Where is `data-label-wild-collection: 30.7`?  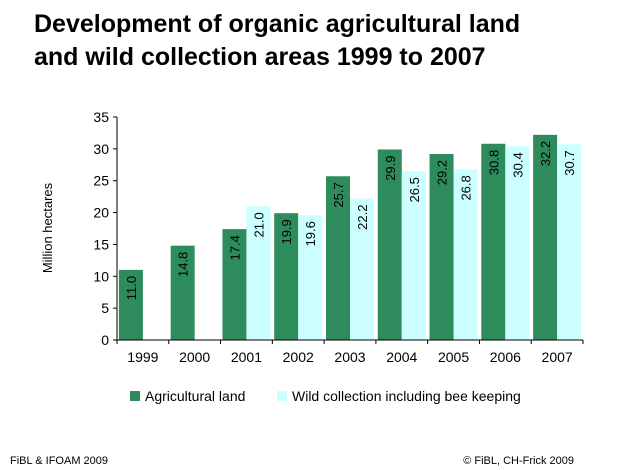
data-label-wild-collection: 30.7 is located at coordinates (569, 162).